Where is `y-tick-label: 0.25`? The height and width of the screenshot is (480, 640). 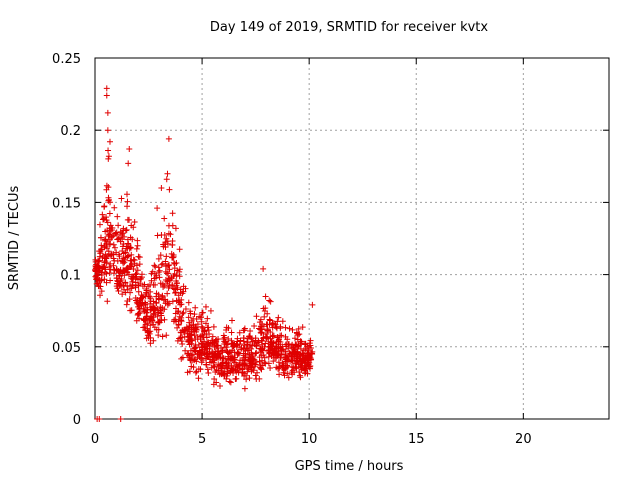 y-tick-label: 0.25 is located at coordinates (66, 59).